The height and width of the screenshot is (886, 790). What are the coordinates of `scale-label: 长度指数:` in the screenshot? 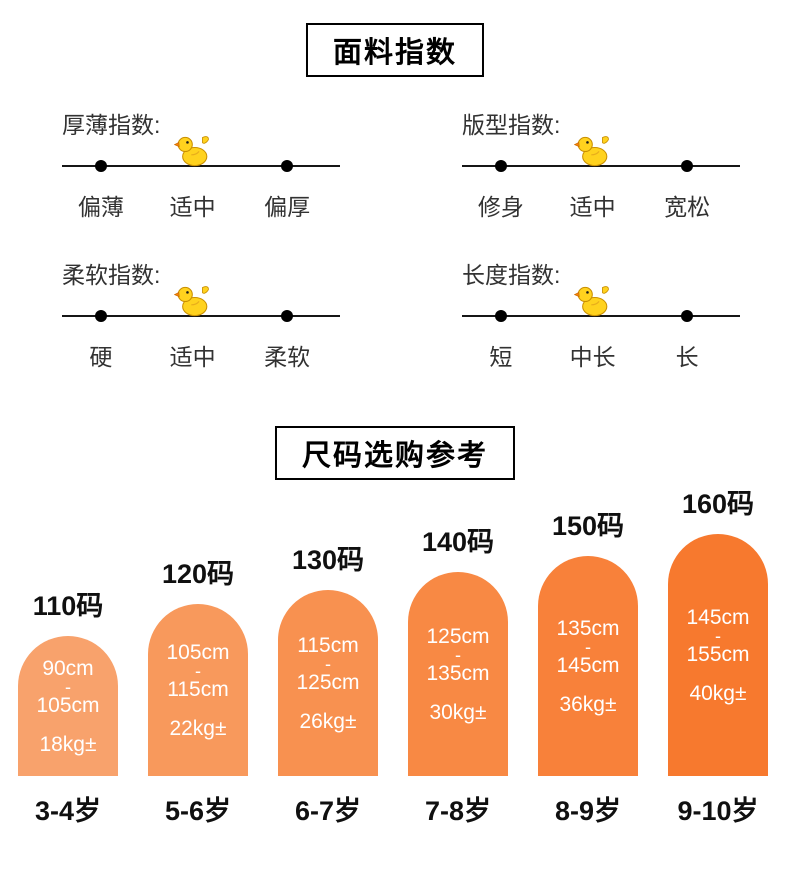 It's located at (511, 275).